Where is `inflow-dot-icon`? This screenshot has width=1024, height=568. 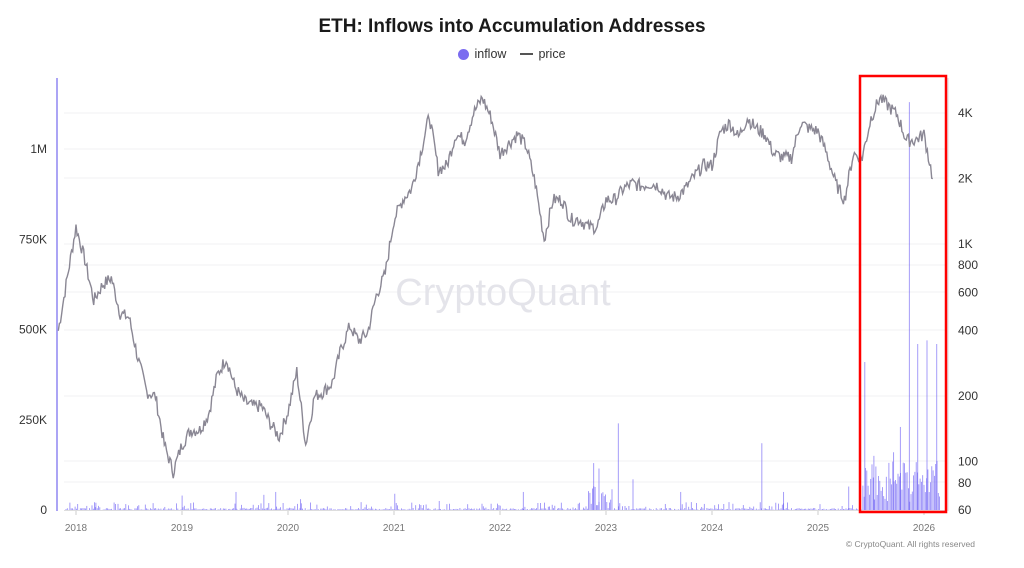
inflow-dot-icon is located at coordinates (464, 54).